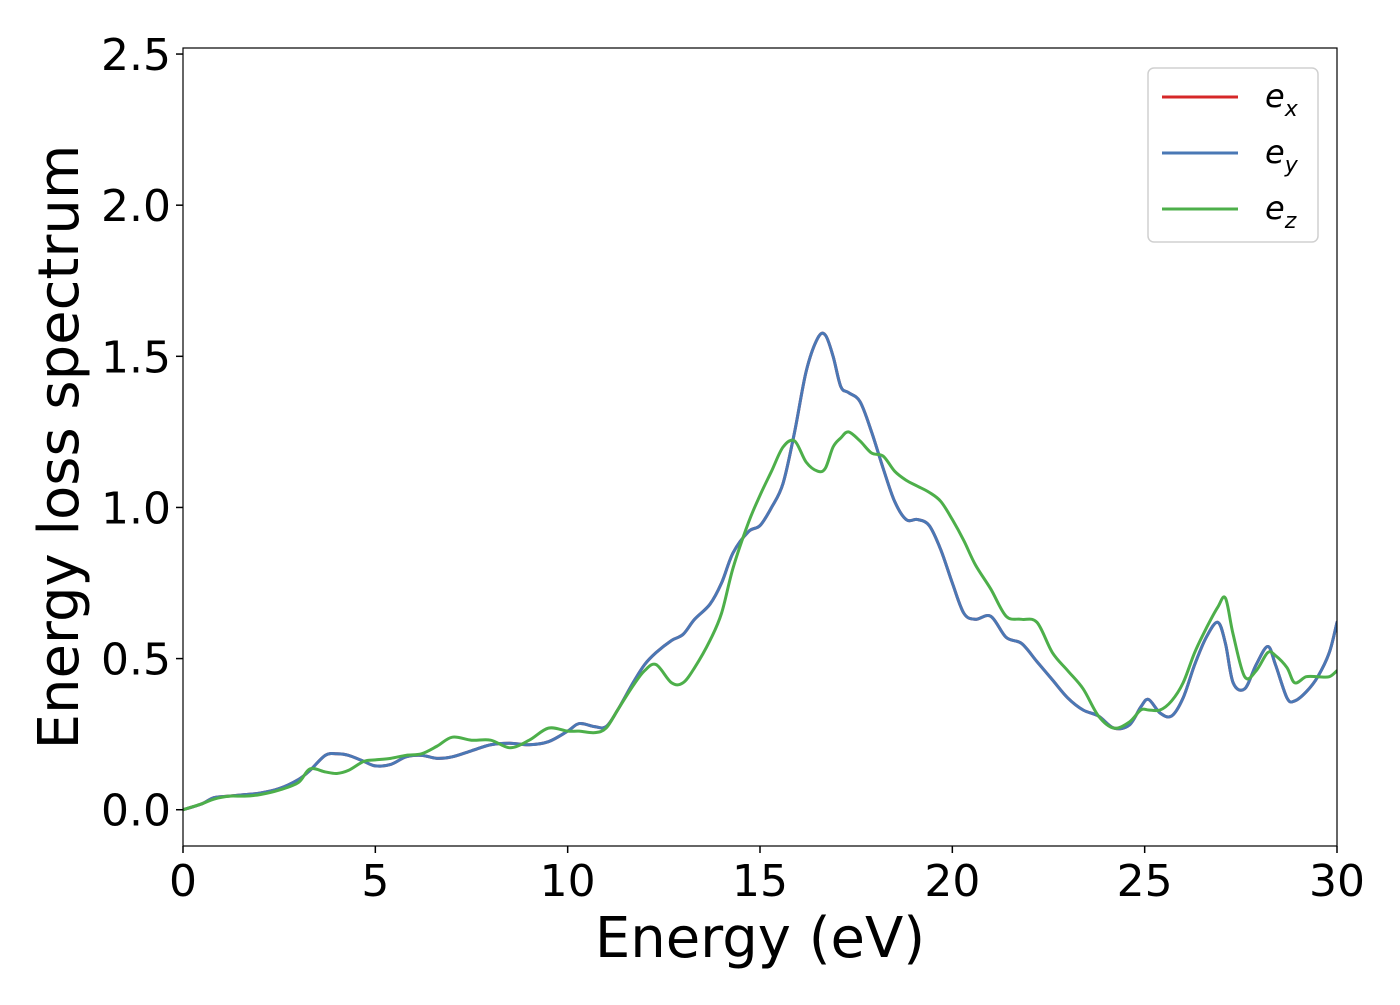 This screenshot has width=1400, height=1005. I want to click on legend-box, so click(1233, 155).